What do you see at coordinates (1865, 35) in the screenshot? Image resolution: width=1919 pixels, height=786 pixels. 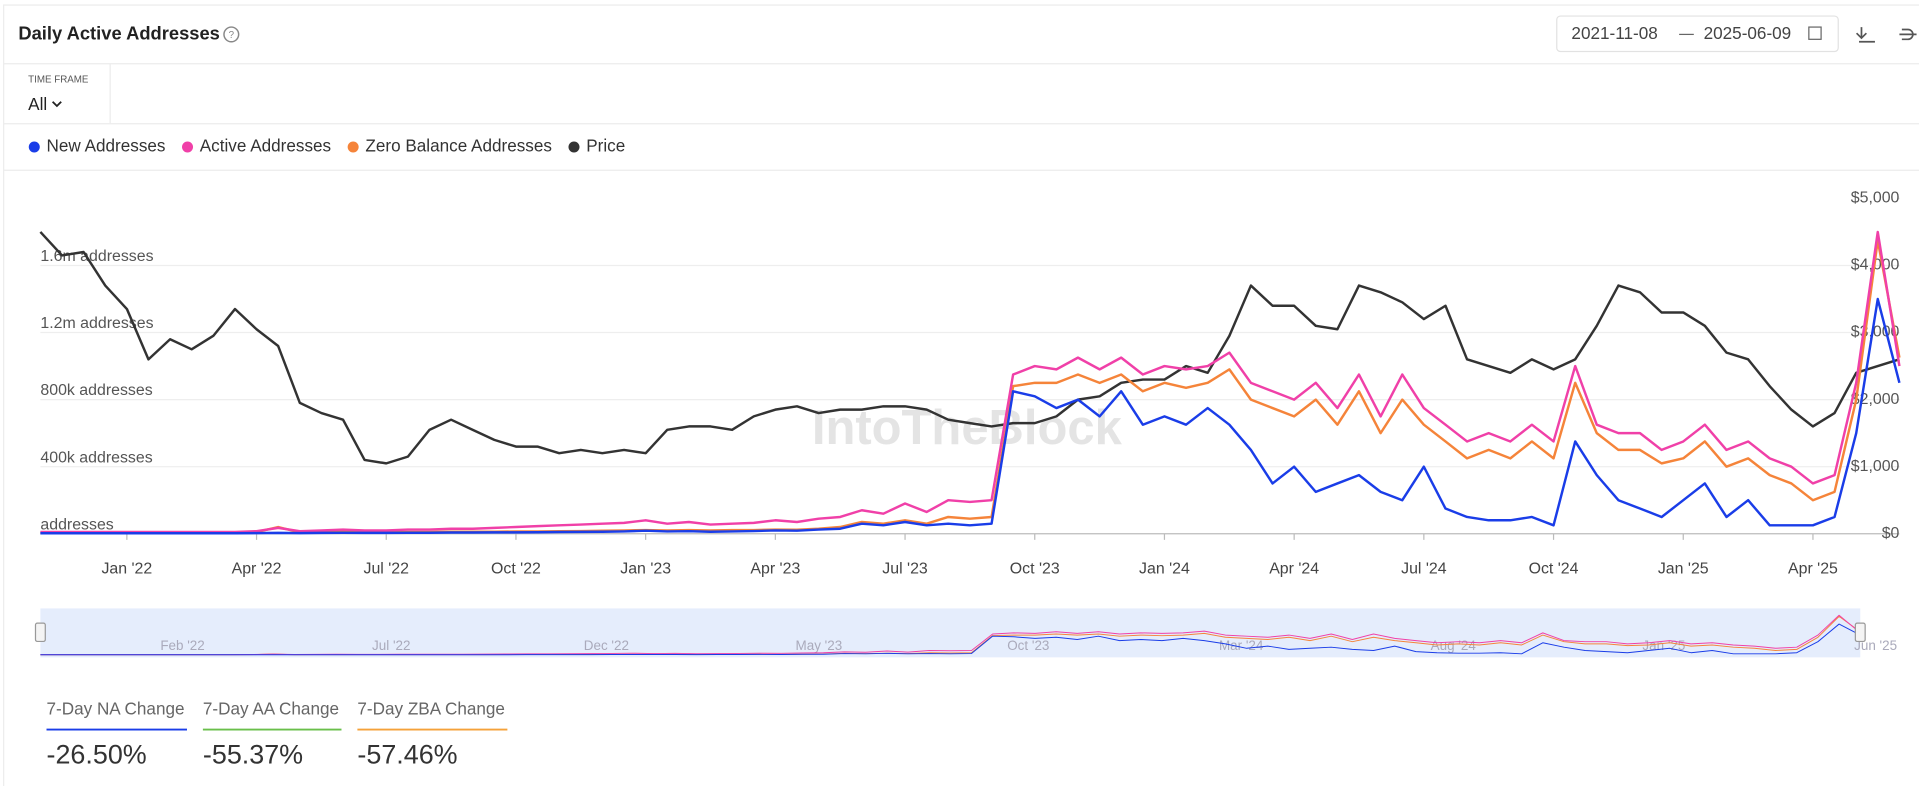 I see `download-icon` at bounding box center [1865, 35].